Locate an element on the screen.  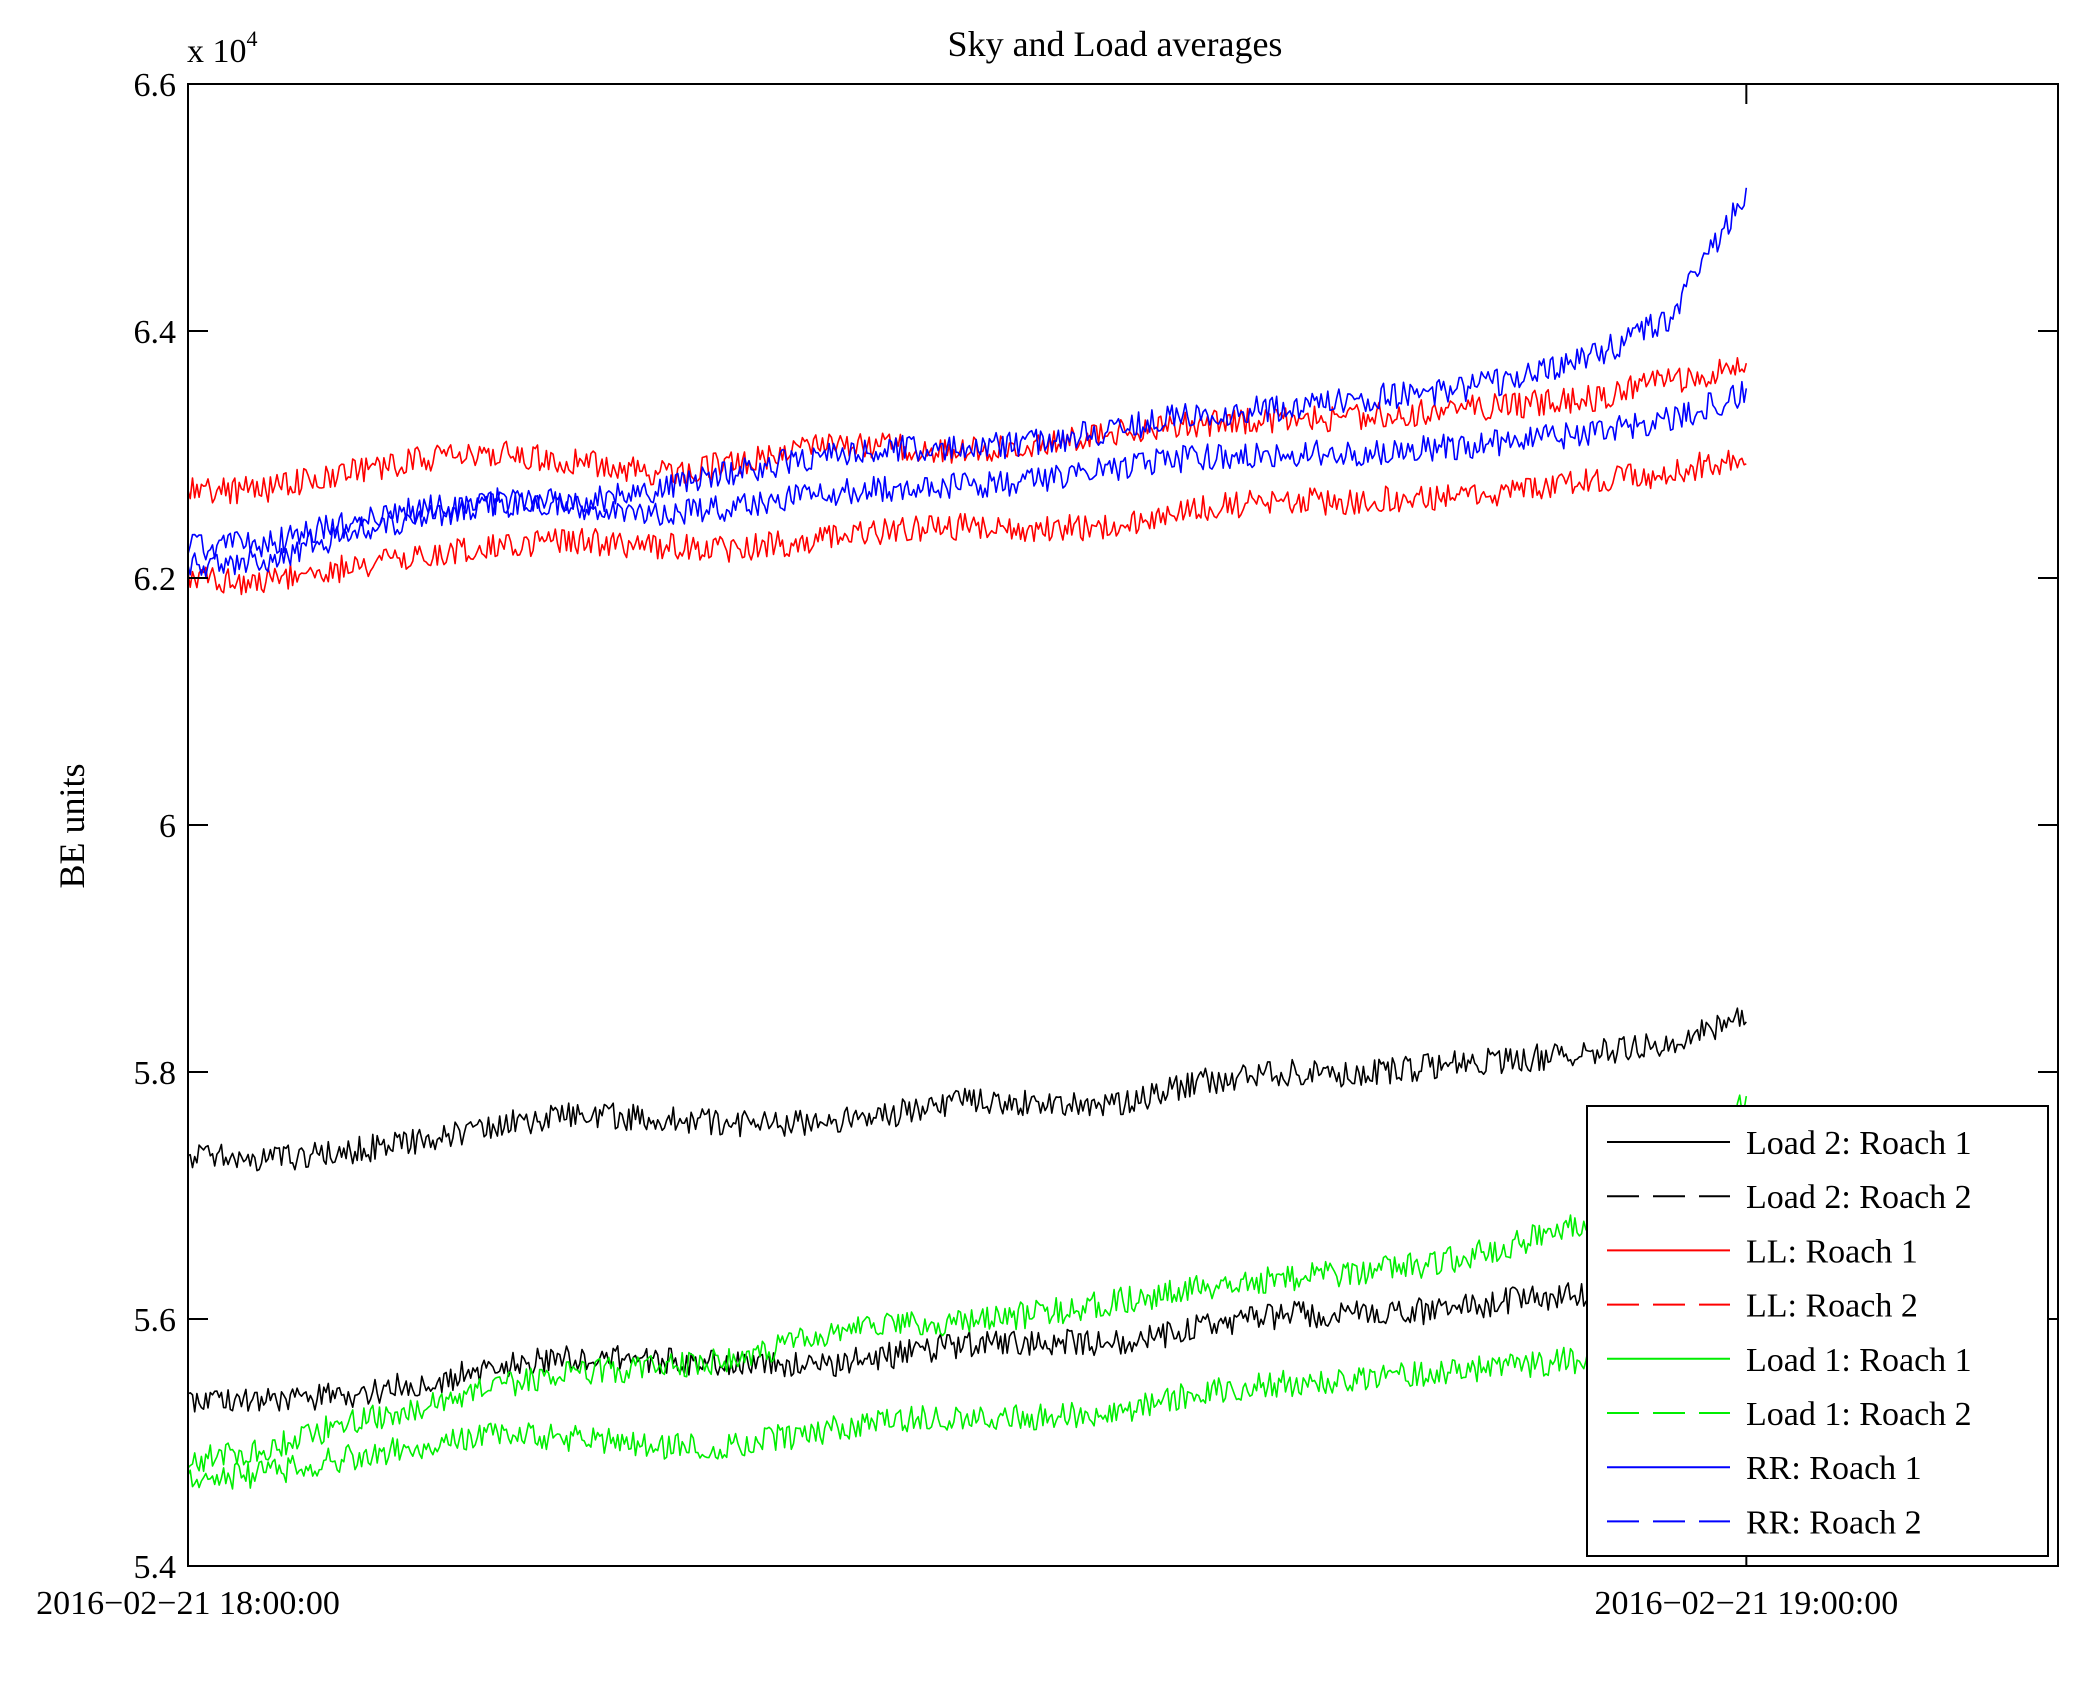
legend-label-load-2-roach-2: Load 2: Roach 2 is located at coordinates (1859, 1197).